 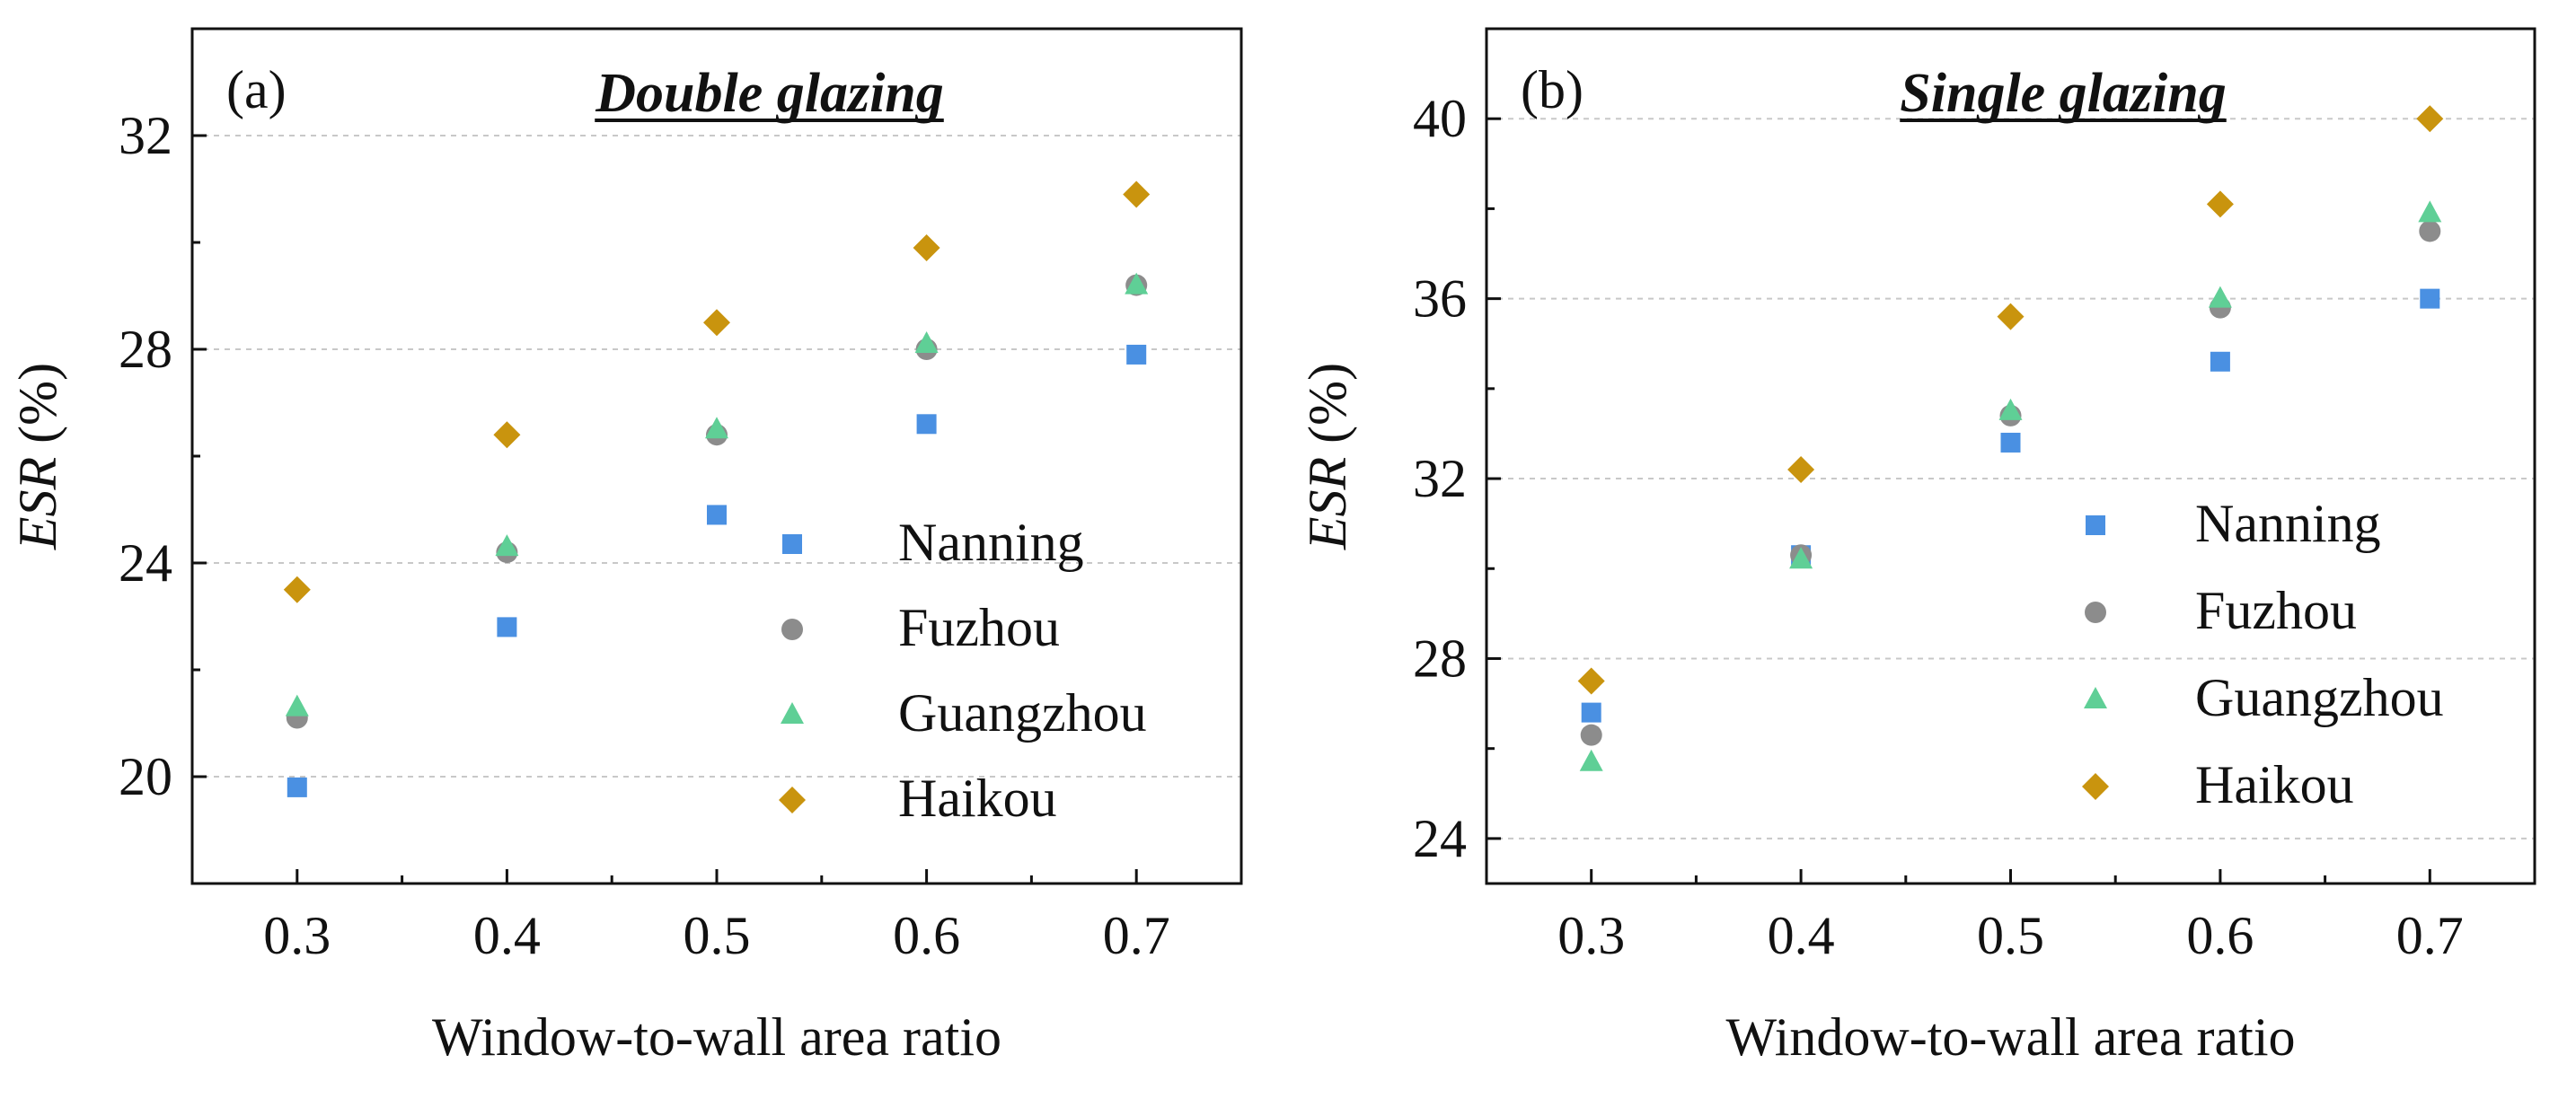 I want to click on point-fuzhou-0.7, so click(x=2430, y=231).